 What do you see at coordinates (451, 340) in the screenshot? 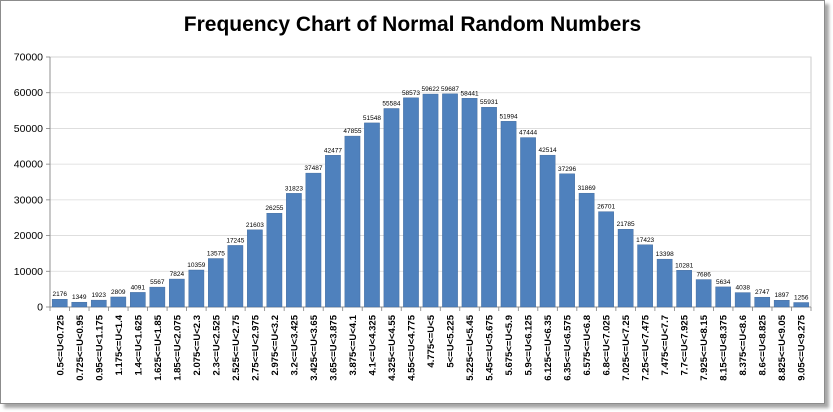
I see `x-tick-label: 5<=U<5.225` at bounding box center [451, 340].